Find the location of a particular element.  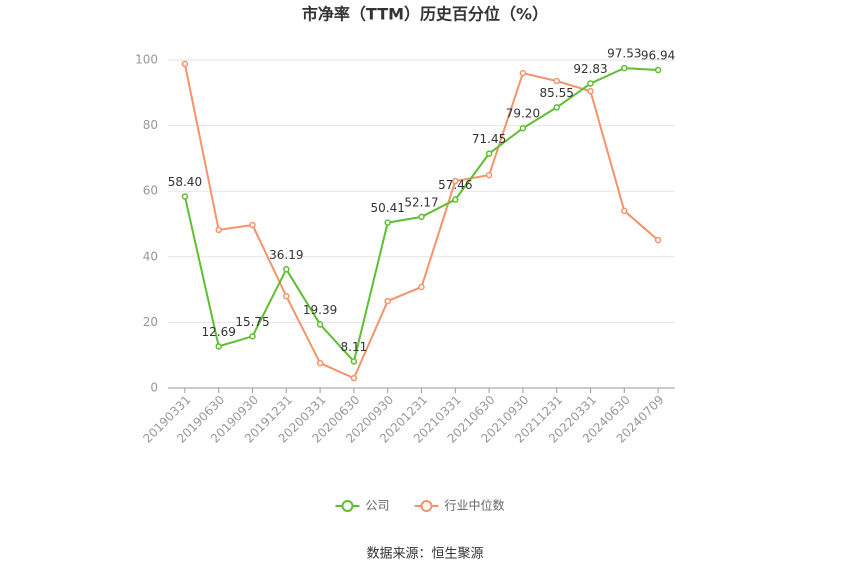

data-label: 57.46 is located at coordinates (455, 185).